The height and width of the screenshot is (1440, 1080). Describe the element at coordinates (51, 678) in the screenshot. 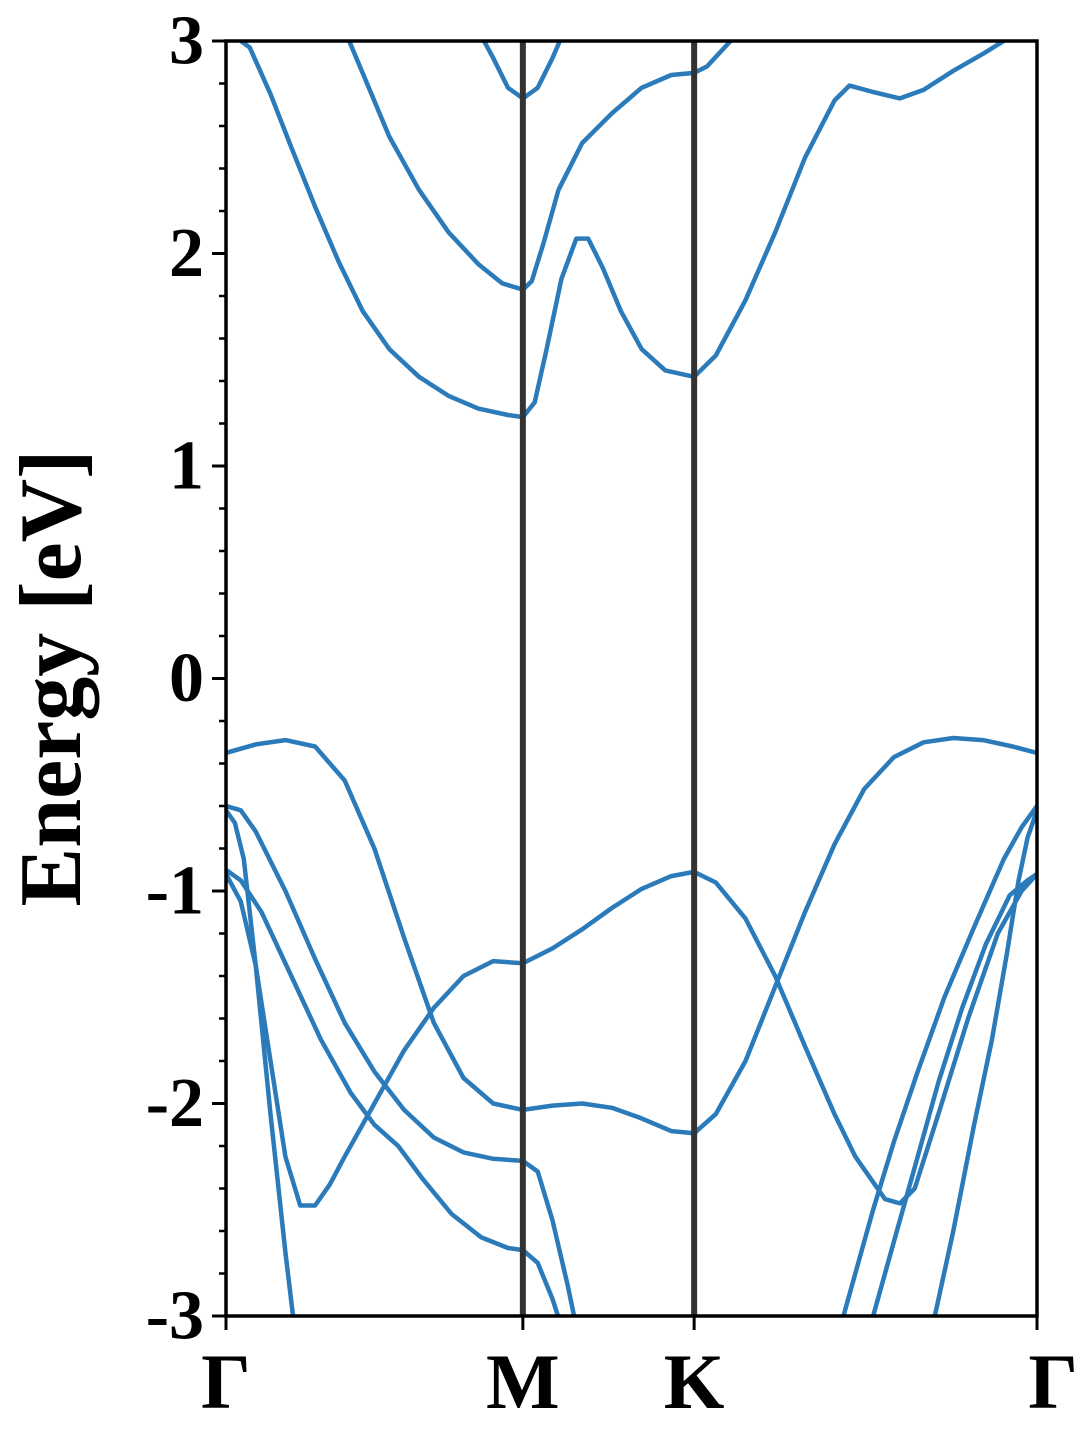

I see `y-axis-label: Energy [eV]` at that location.